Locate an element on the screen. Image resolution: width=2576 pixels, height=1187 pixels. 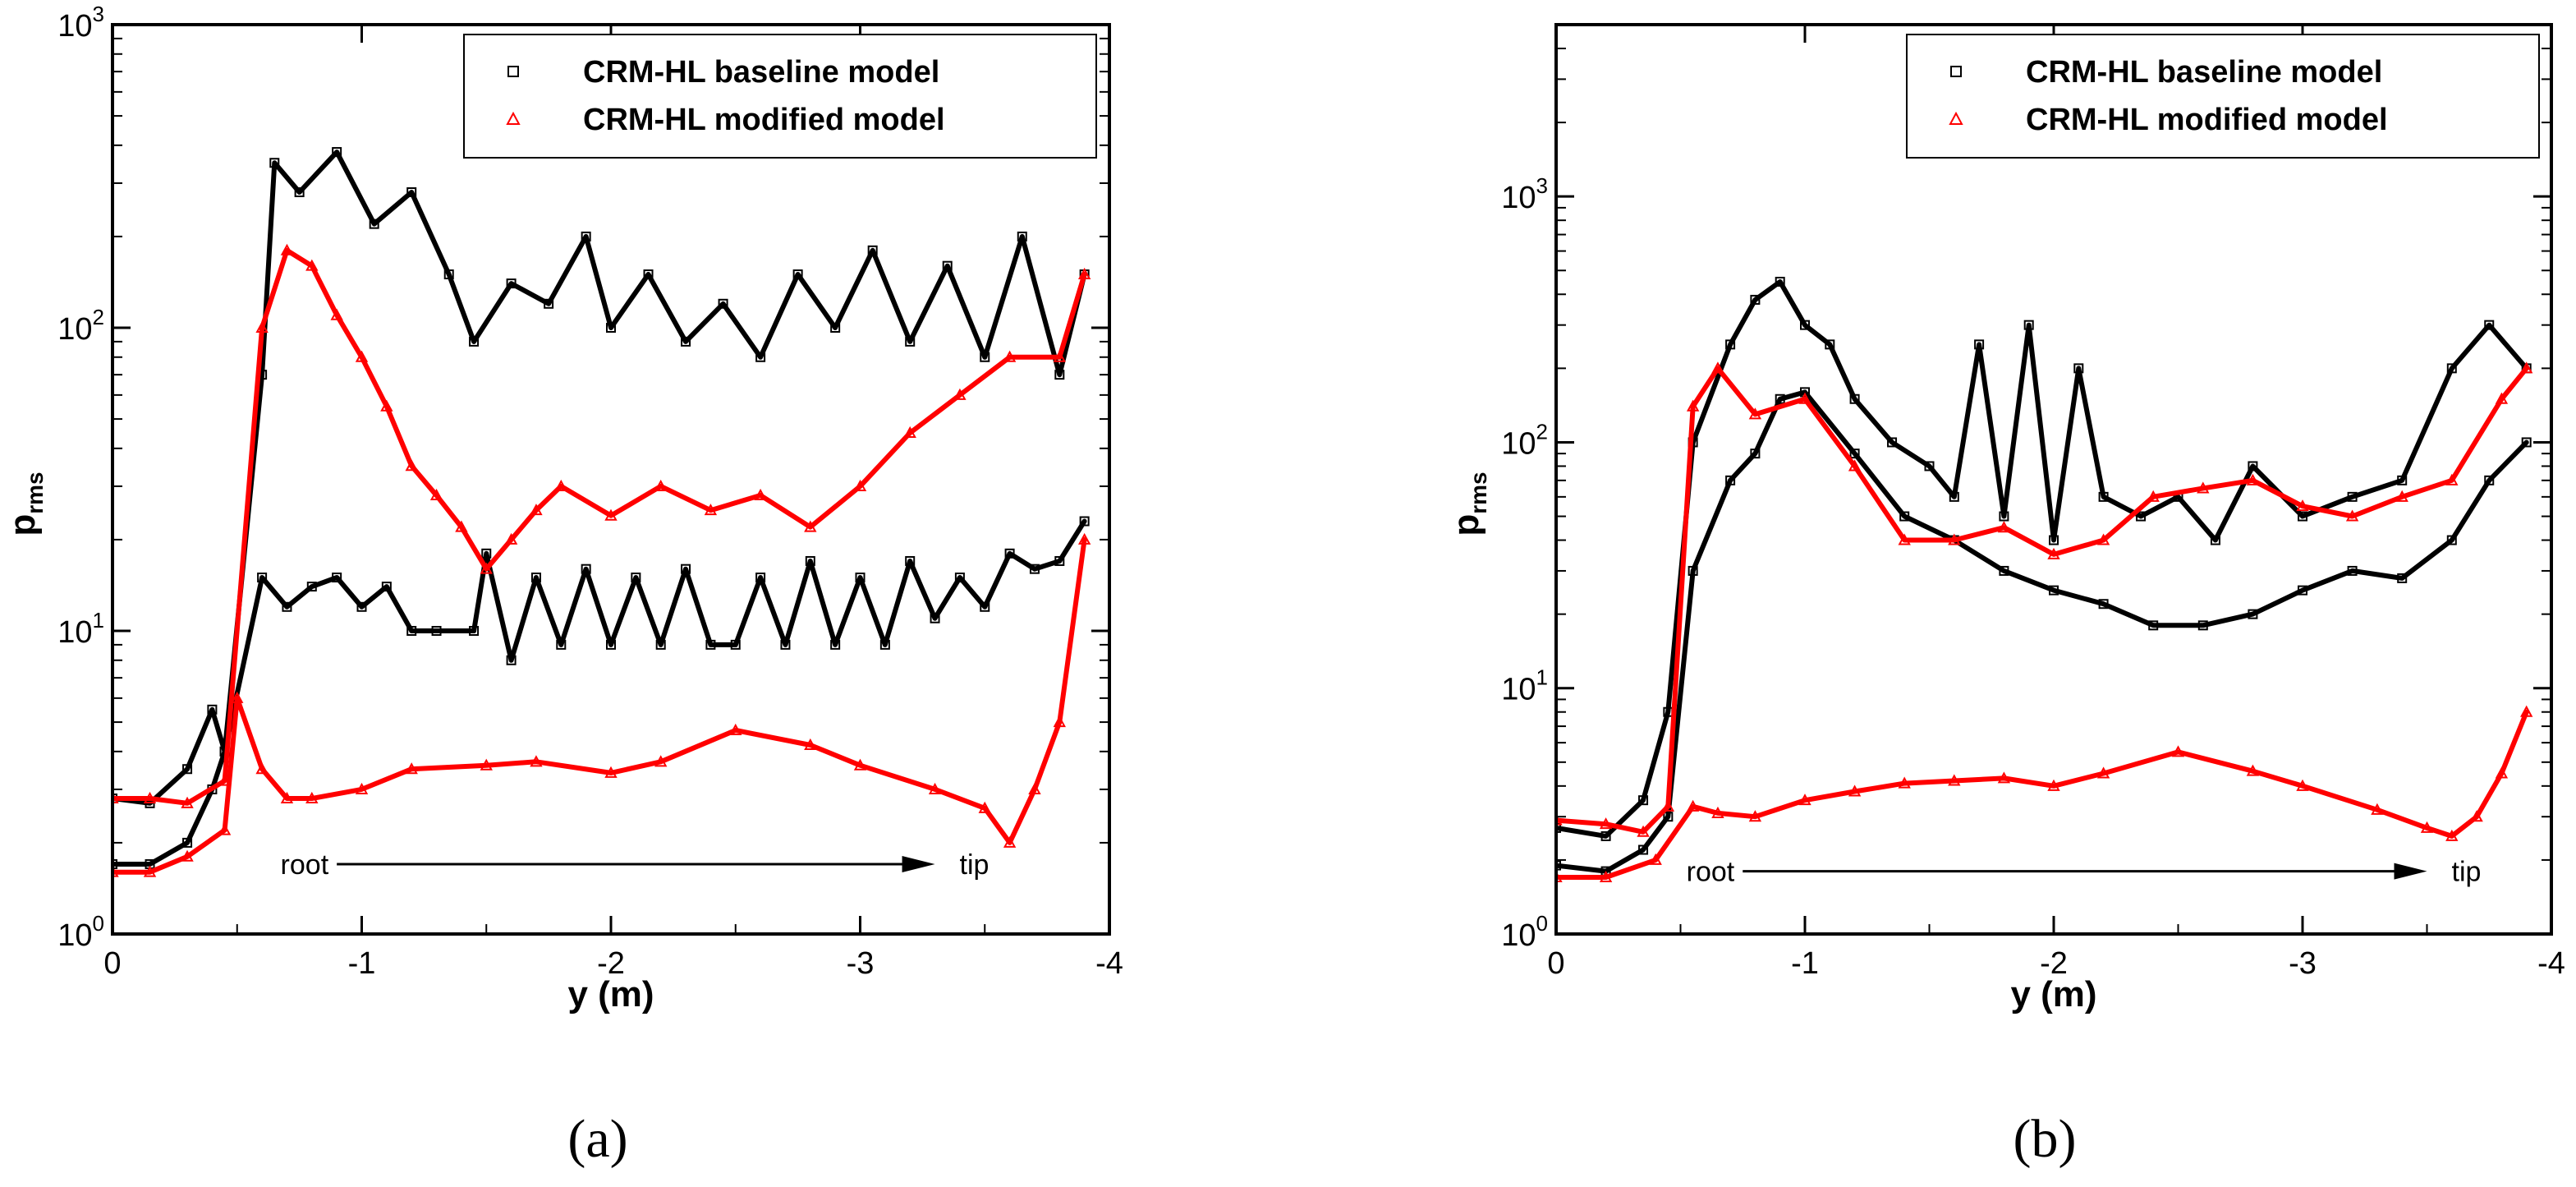
panel-b-legend-box is located at coordinates (2223, 97).